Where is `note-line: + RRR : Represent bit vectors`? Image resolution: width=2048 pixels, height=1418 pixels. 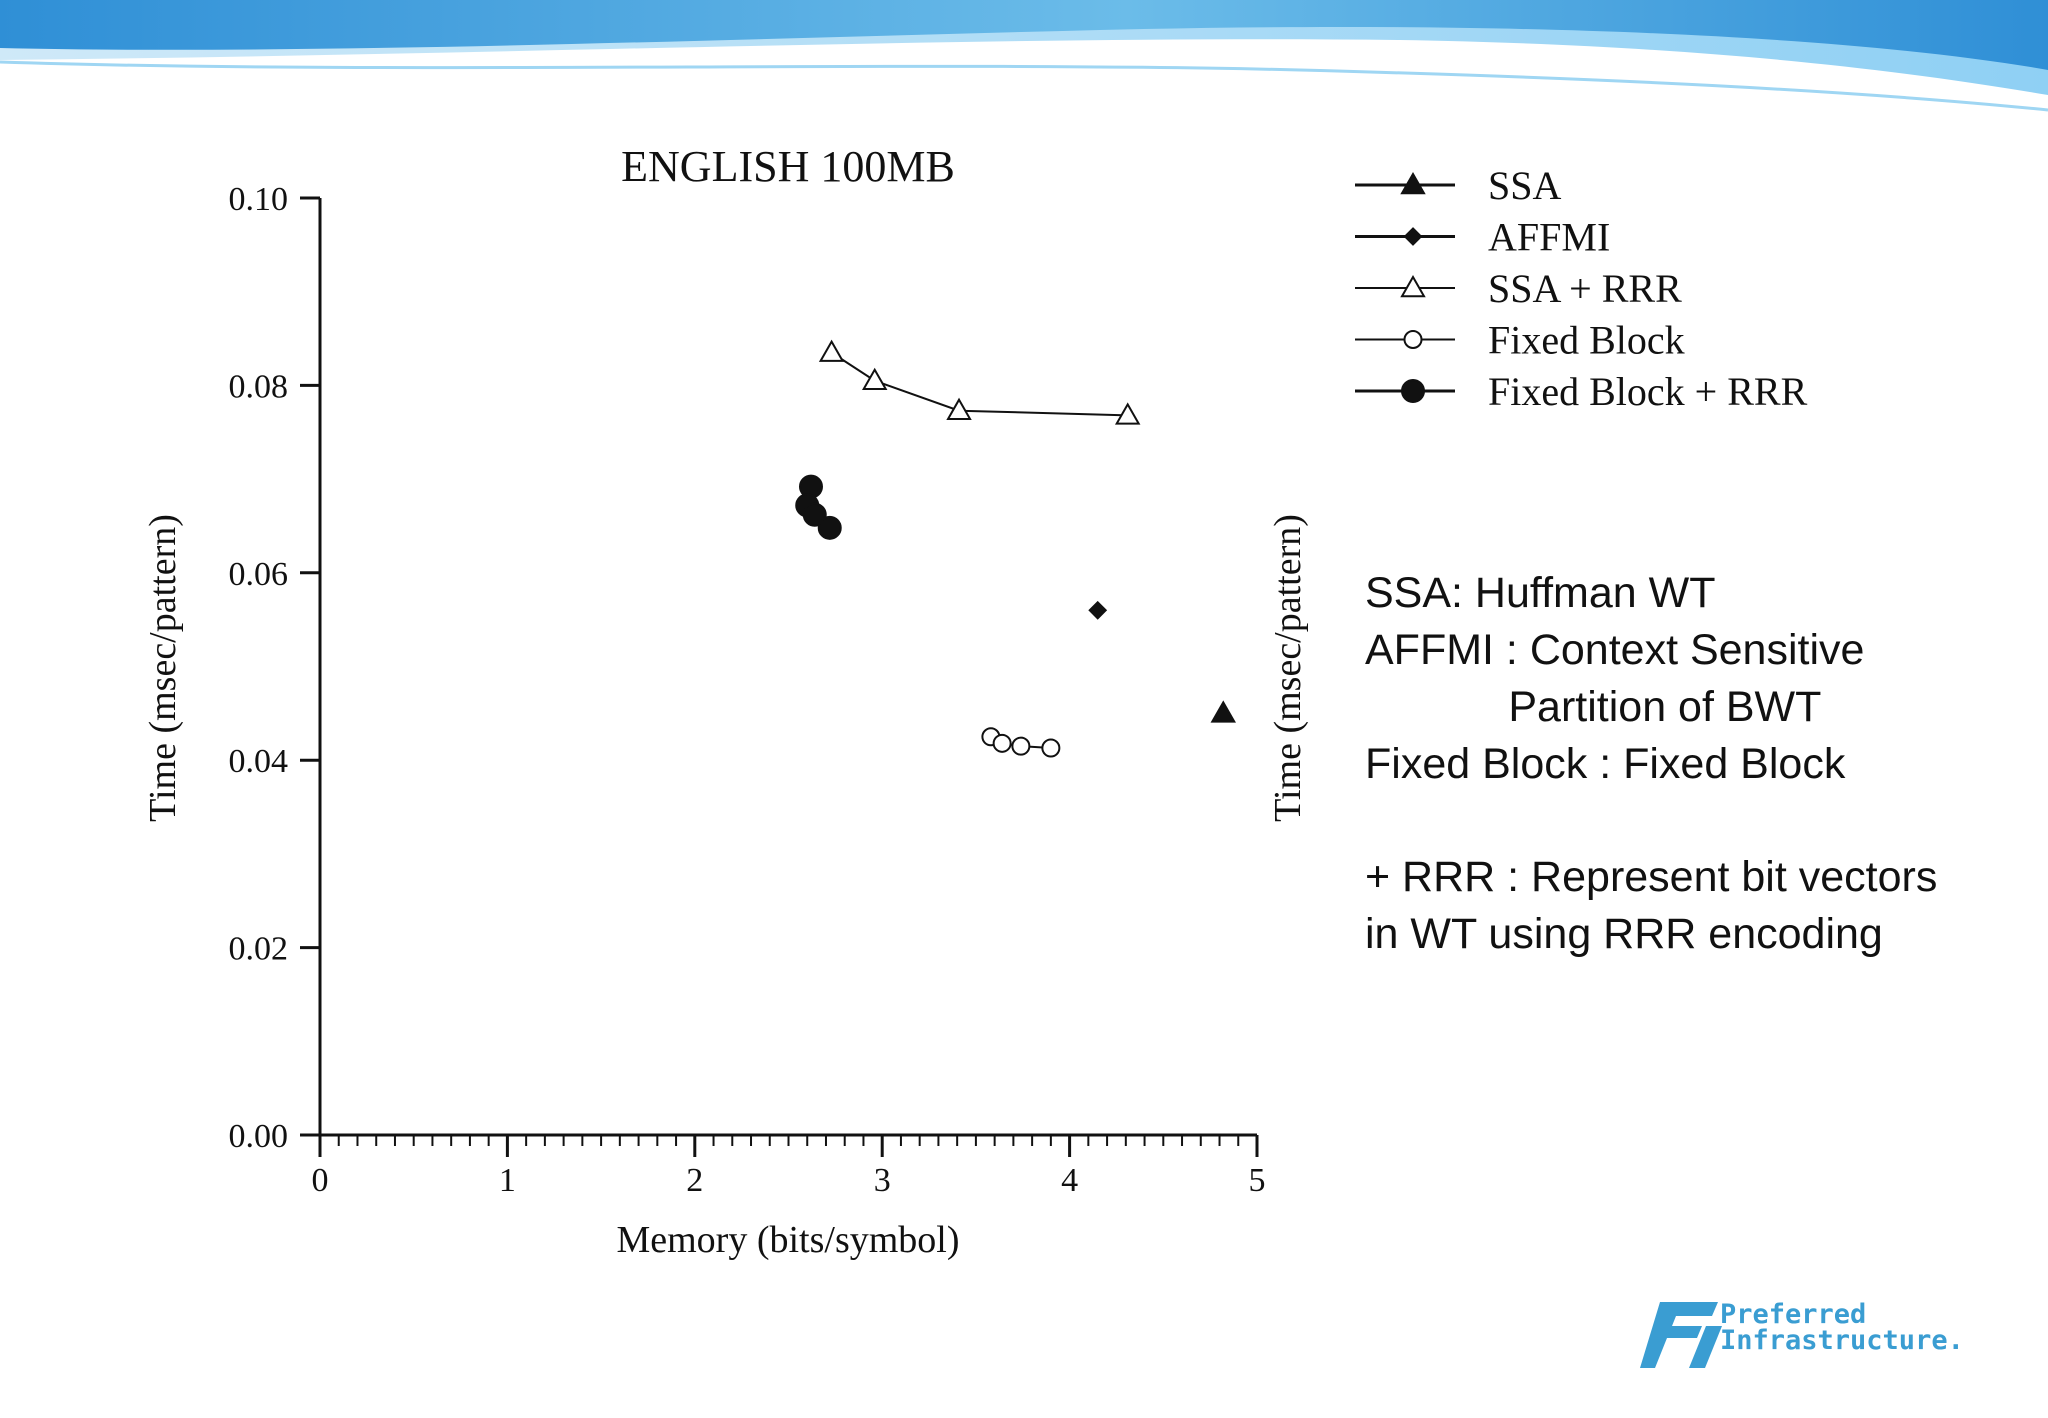 note-line: + RRR : Represent bit vectors is located at coordinates (1651, 877).